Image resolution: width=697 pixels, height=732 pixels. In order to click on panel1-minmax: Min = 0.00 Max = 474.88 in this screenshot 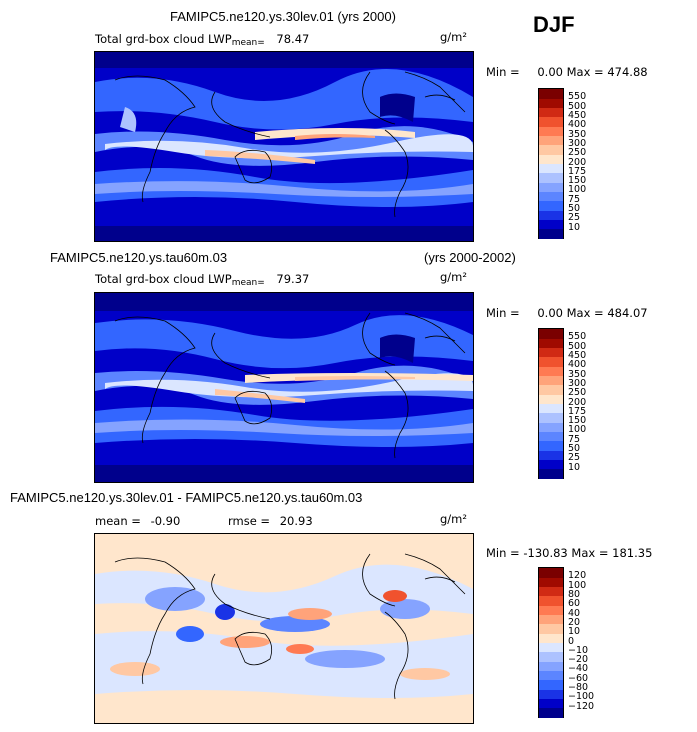, I will do `click(567, 72)`.